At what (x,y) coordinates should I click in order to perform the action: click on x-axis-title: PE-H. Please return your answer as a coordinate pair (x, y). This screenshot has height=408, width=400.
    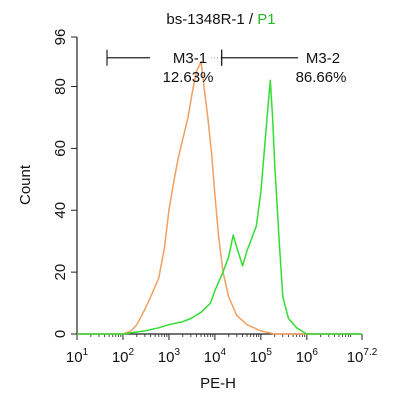
    Looking at the image, I should click on (218, 383).